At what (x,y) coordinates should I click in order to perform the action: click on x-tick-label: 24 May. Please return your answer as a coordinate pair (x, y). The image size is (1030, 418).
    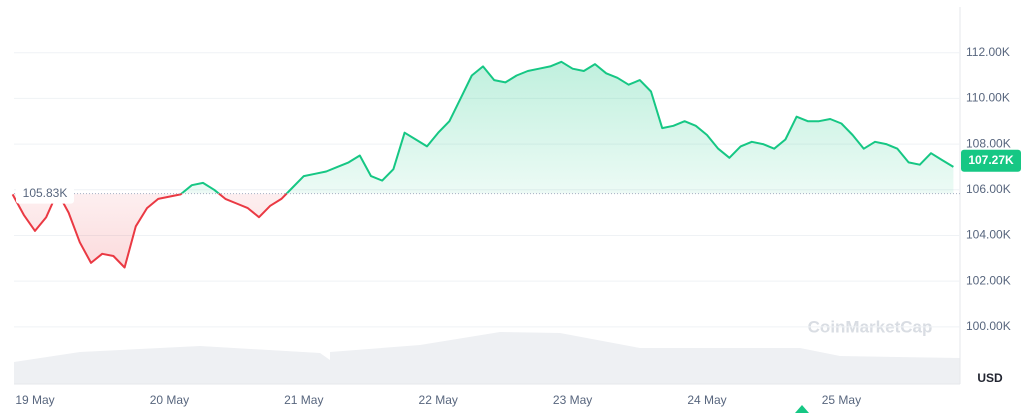
    Looking at the image, I should click on (706, 400).